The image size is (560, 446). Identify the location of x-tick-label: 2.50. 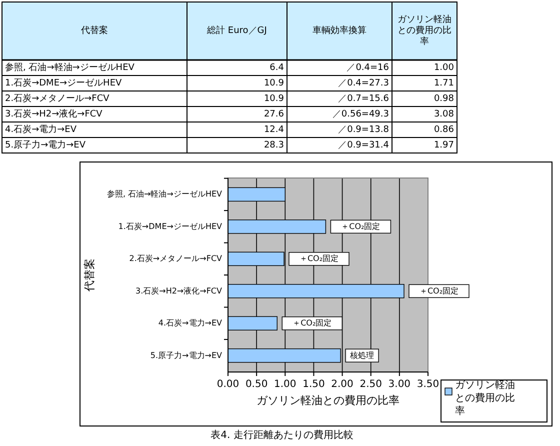
(371, 384).